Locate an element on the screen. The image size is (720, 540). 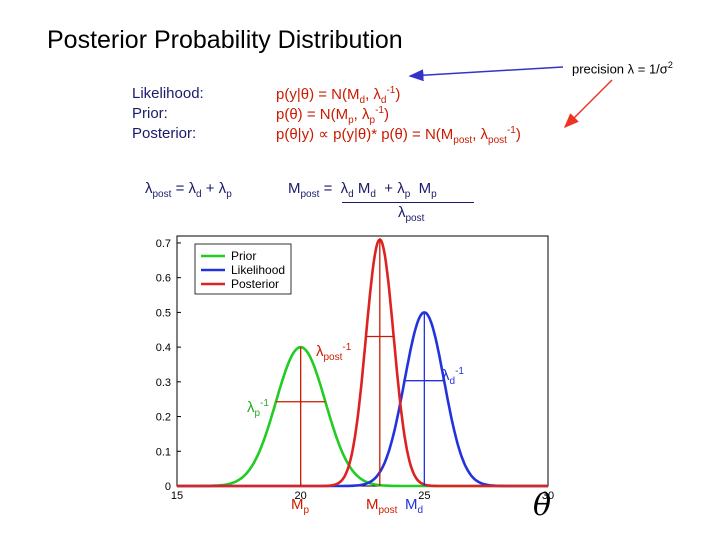
m-post-label: Mpost is located at coordinates (382, 506).